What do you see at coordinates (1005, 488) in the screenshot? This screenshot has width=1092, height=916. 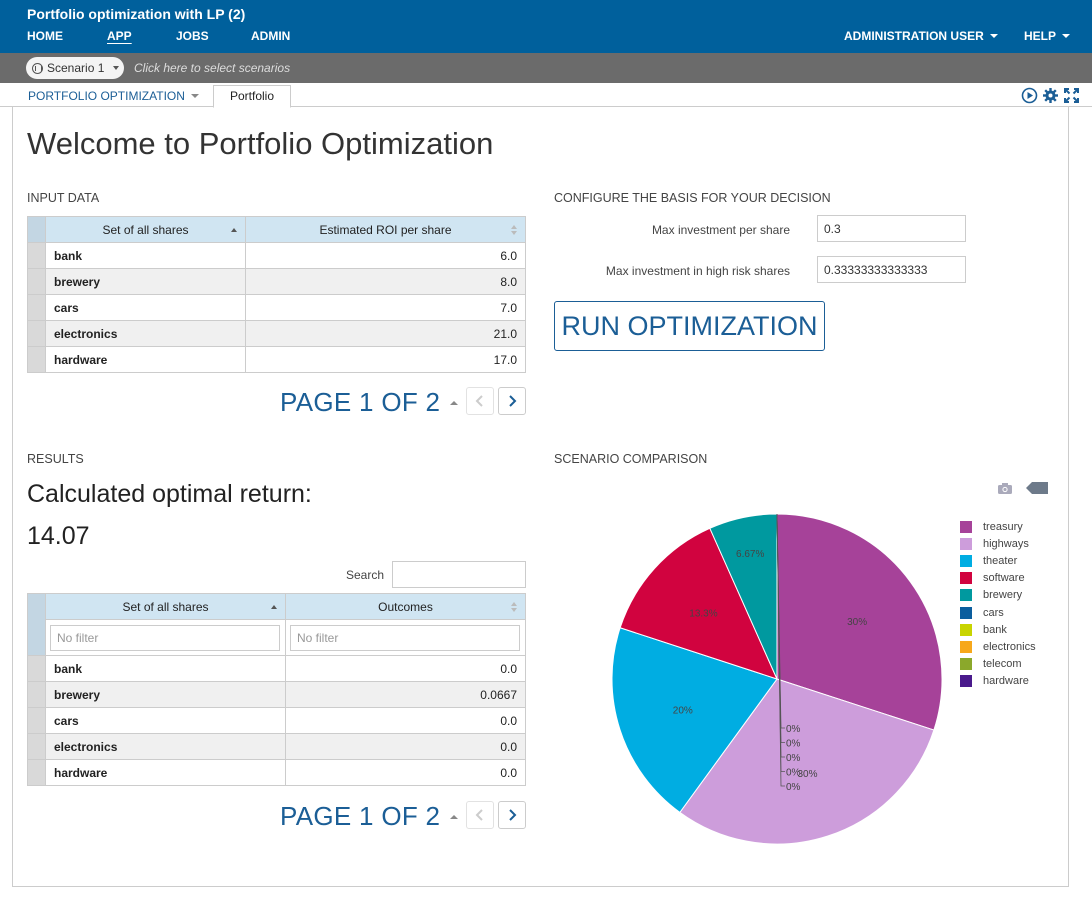 I see `camera-icon` at bounding box center [1005, 488].